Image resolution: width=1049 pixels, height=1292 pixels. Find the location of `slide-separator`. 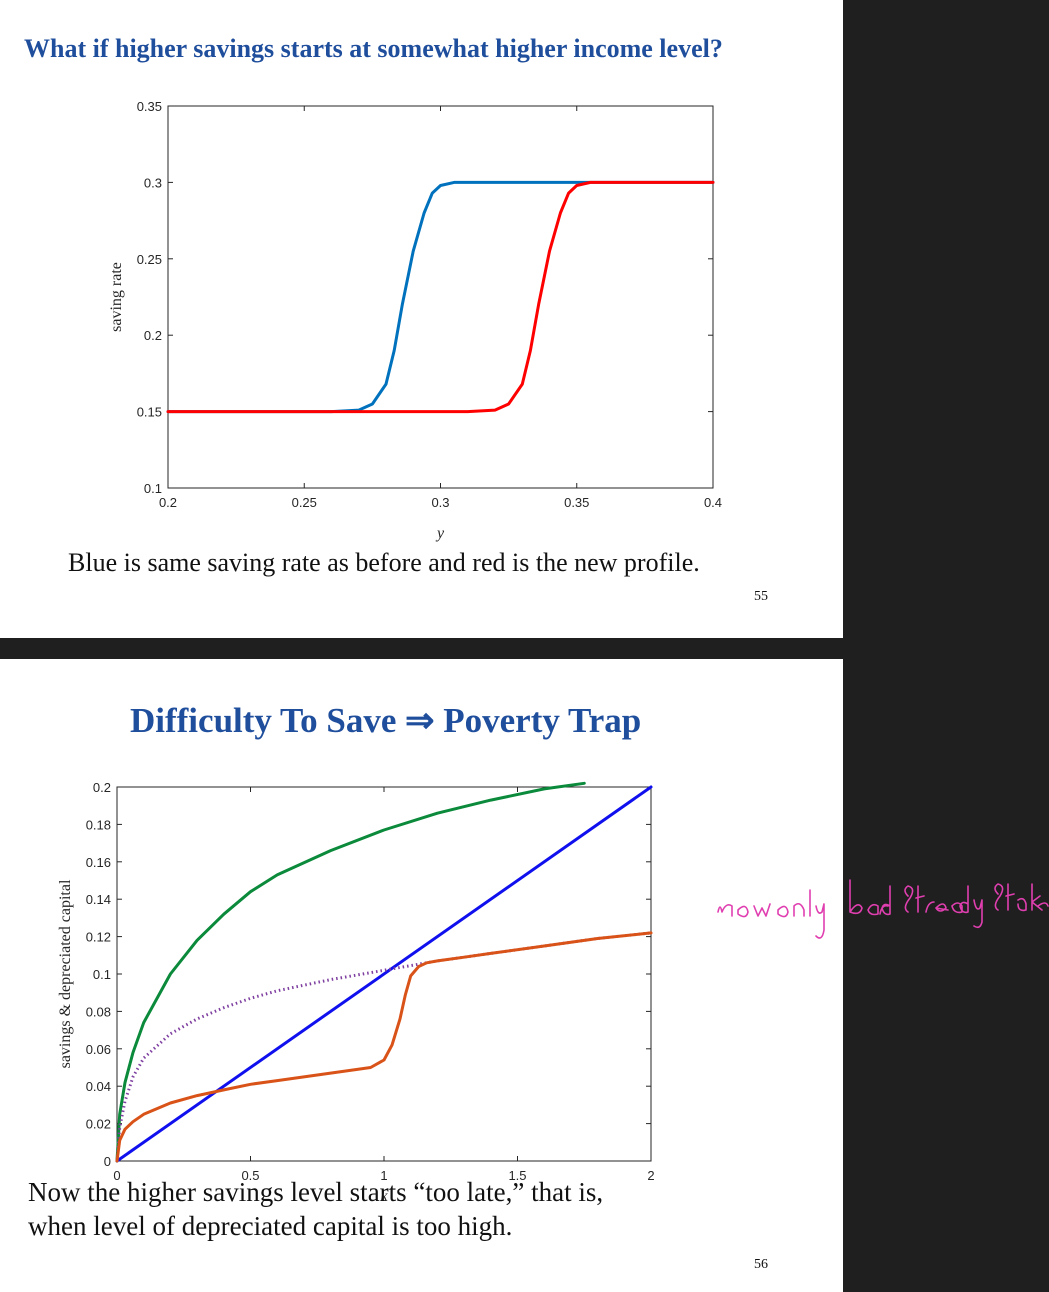

slide-separator is located at coordinates (421, 648).